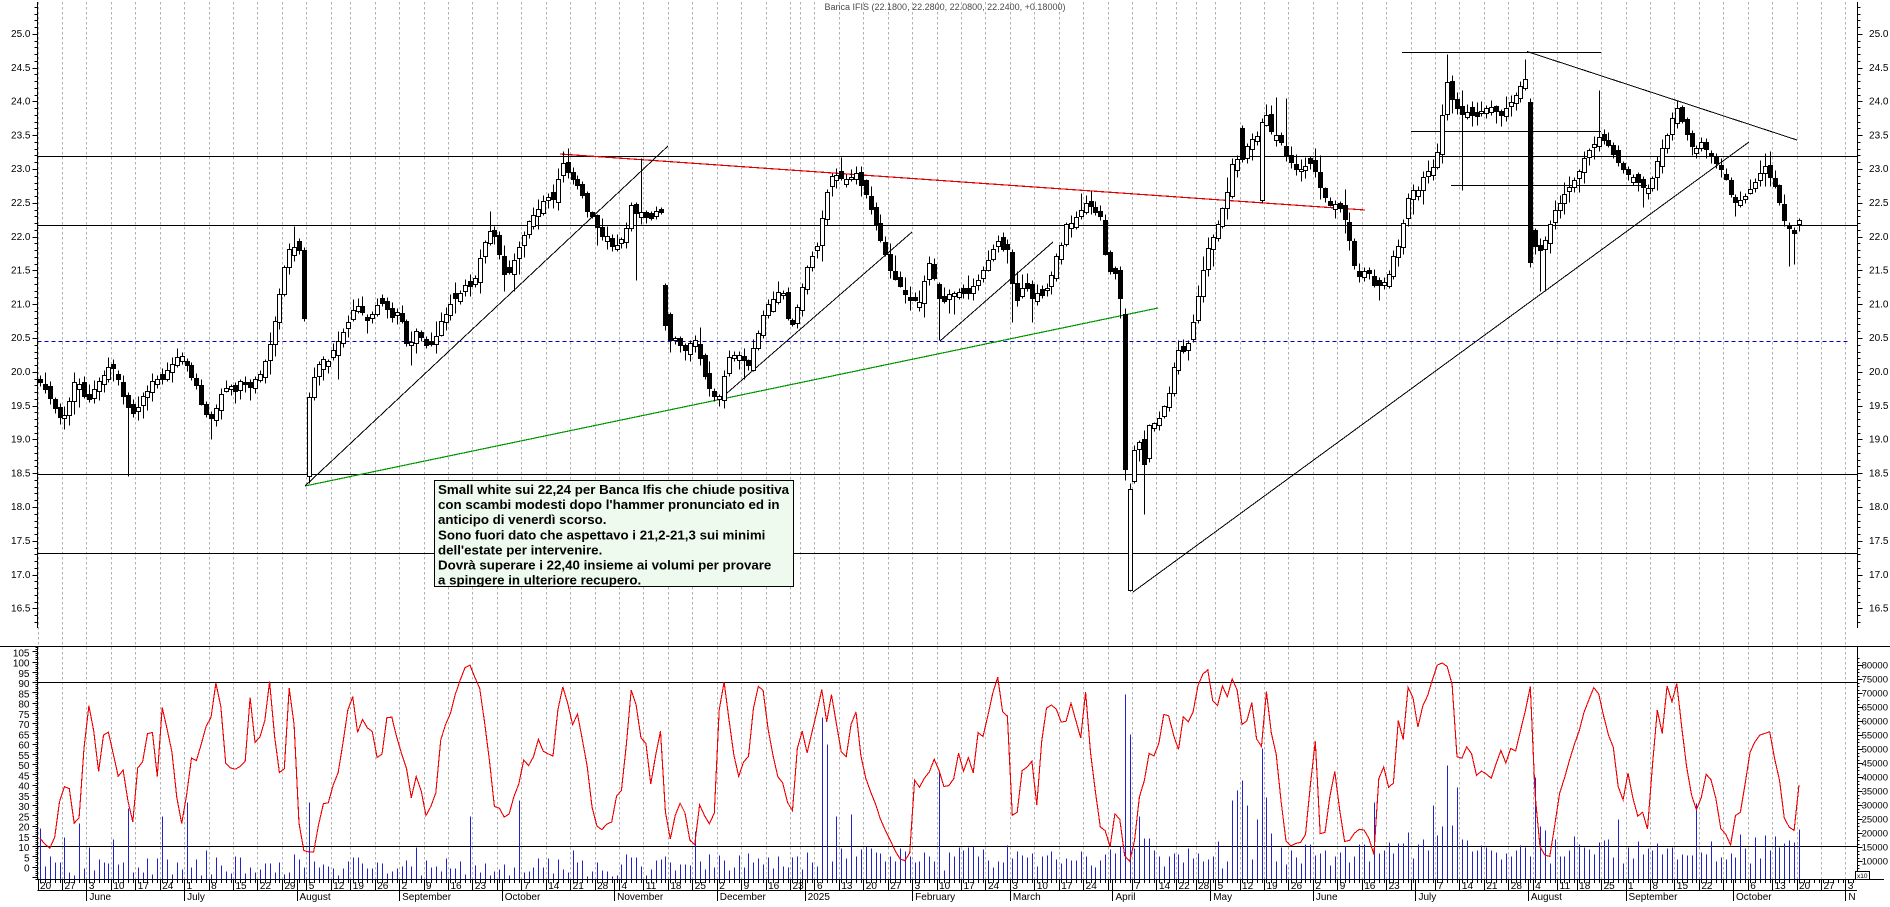  I want to click on svg-text: 13, so click(1781, 886).